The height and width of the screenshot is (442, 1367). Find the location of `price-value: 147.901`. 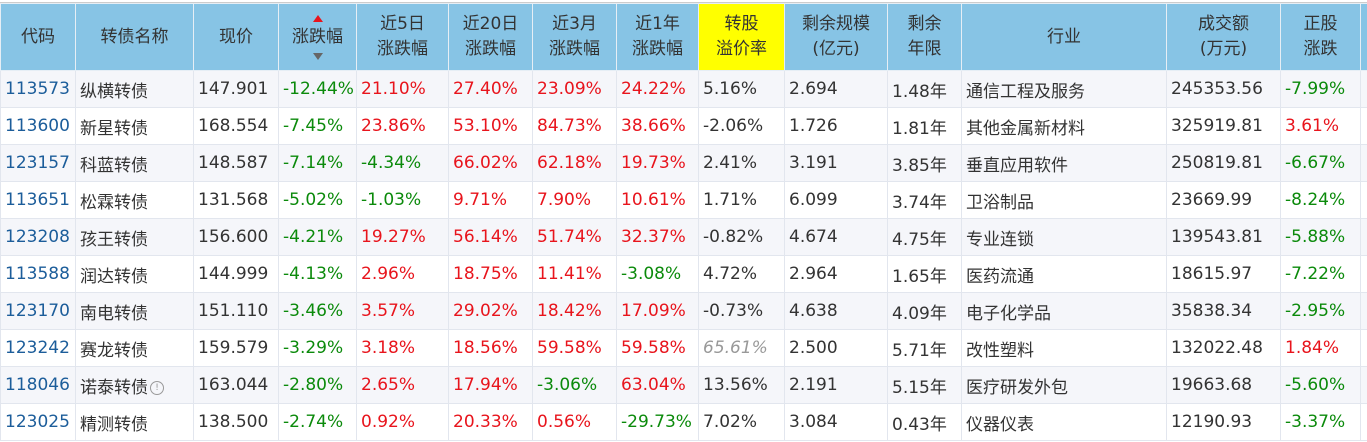

price-value: 147.901 is located at coordinates (233, 89).